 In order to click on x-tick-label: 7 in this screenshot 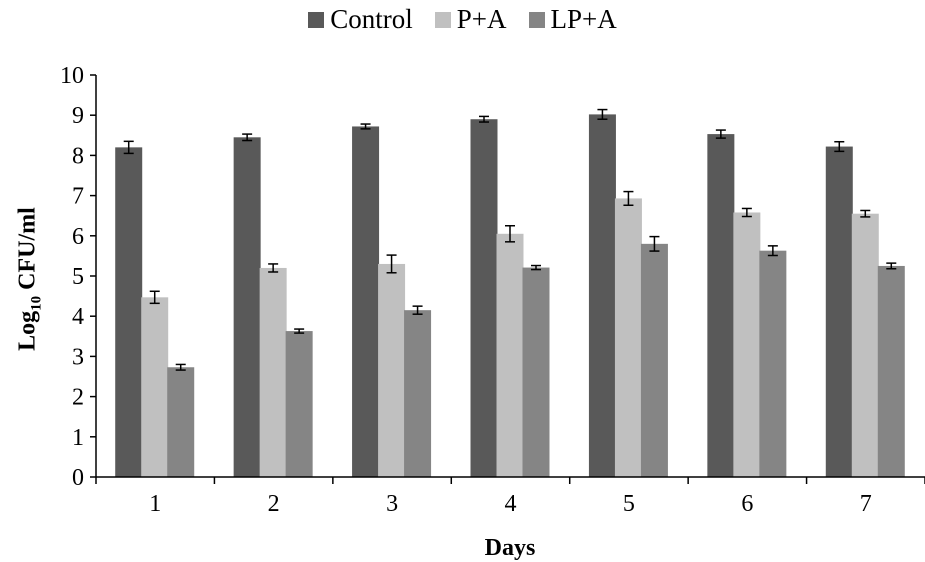, I will do `click(866, 504)`.